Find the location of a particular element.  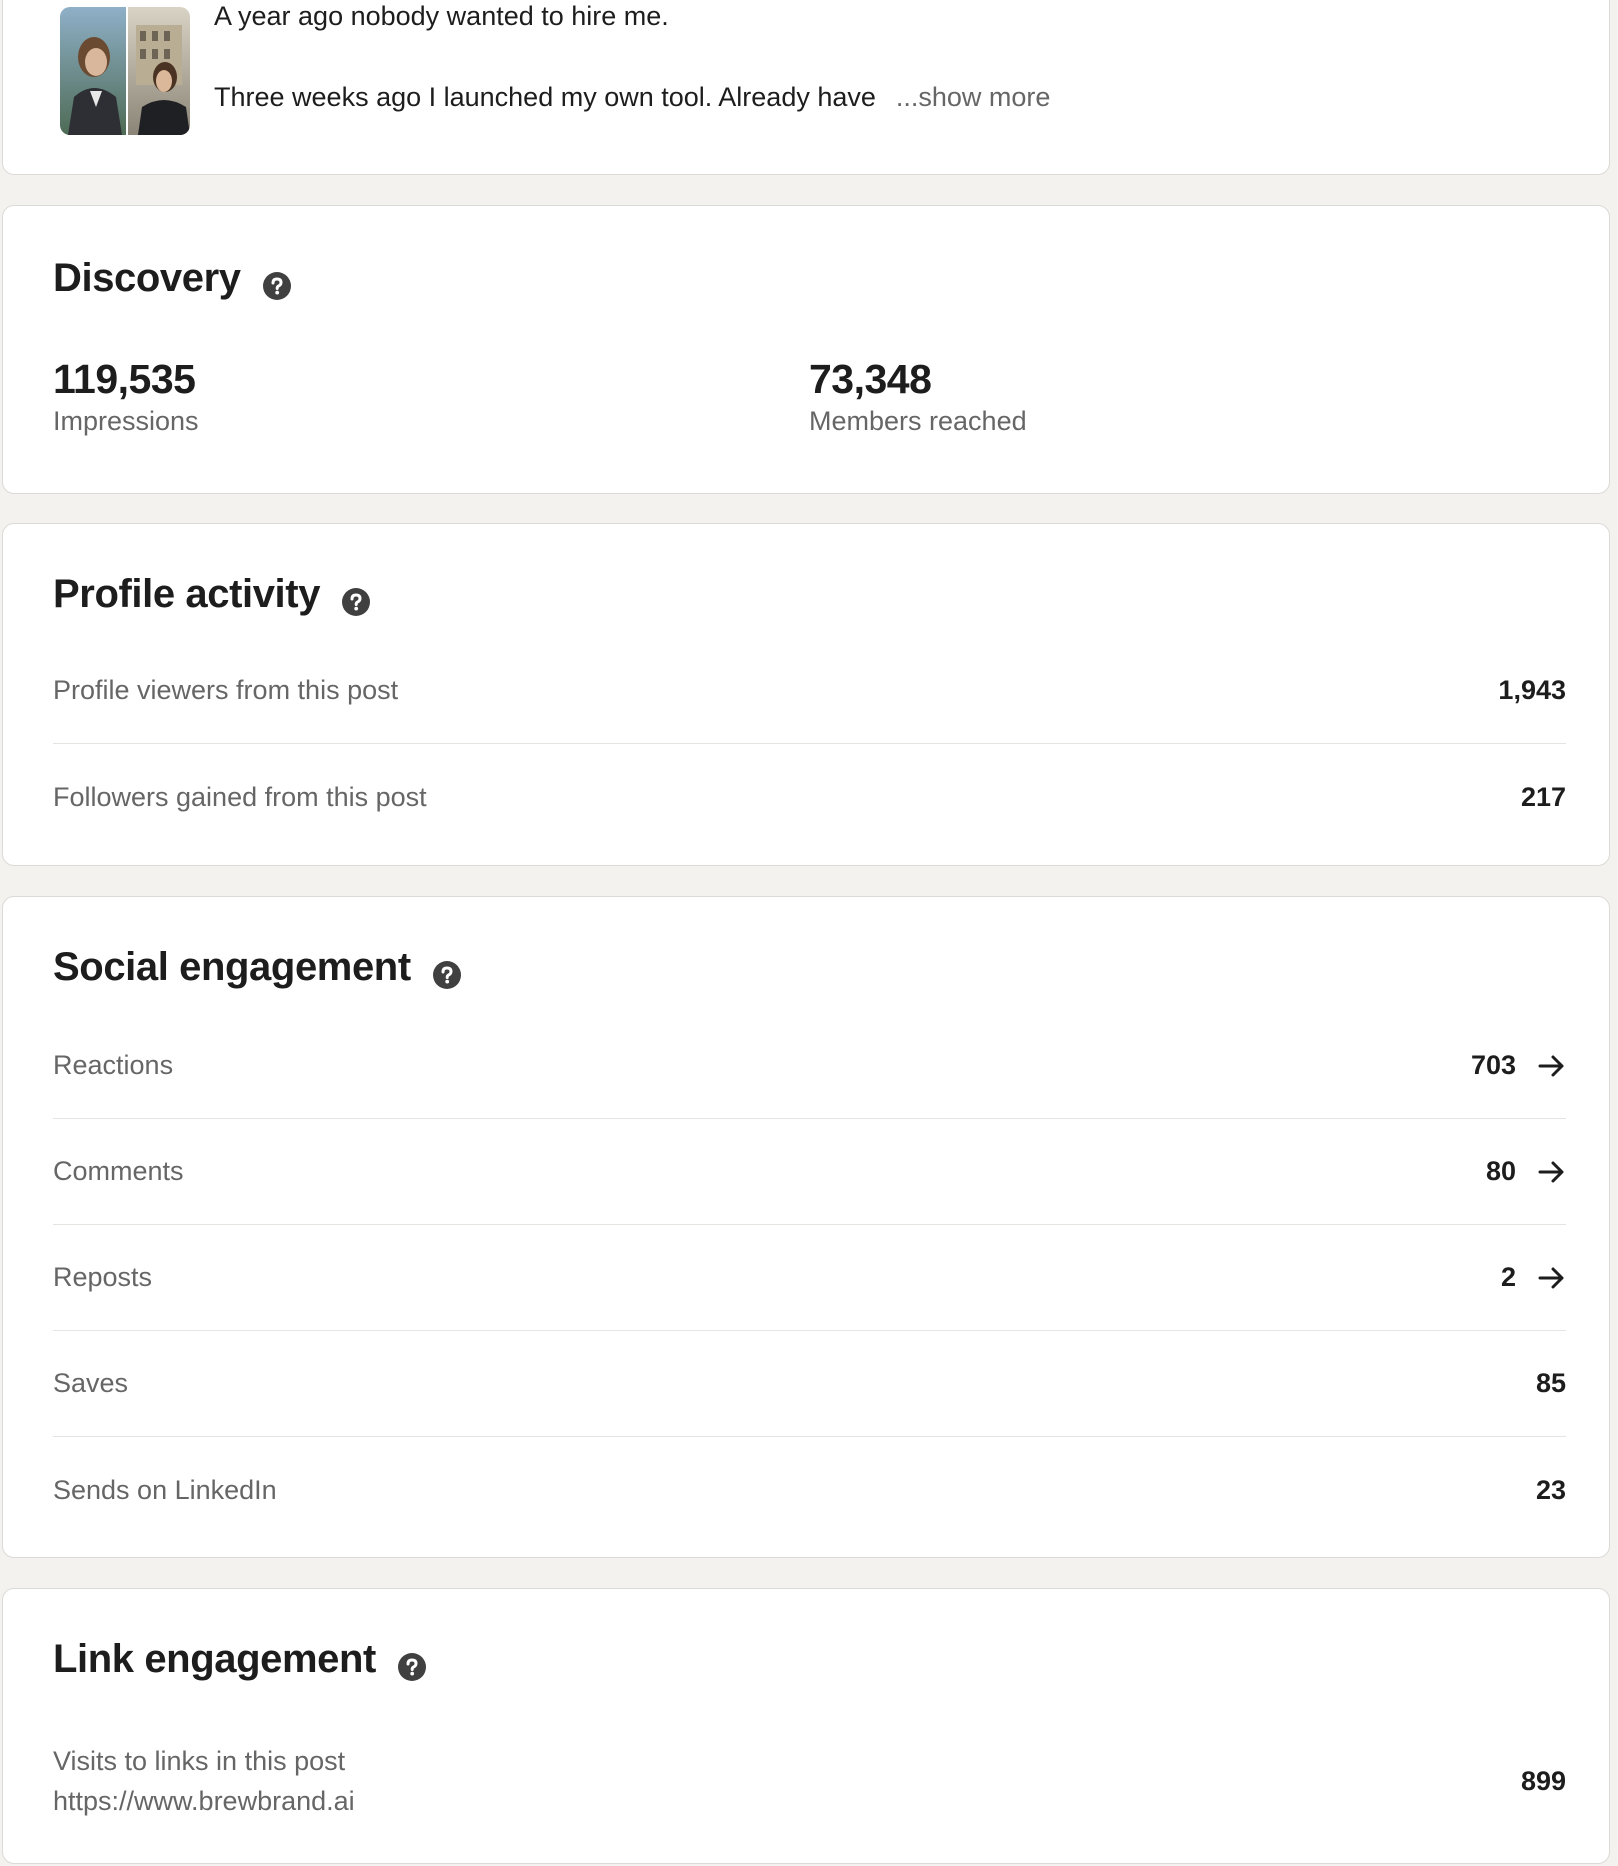

impressions-label: Impressions is located at coordinates (126, 421).